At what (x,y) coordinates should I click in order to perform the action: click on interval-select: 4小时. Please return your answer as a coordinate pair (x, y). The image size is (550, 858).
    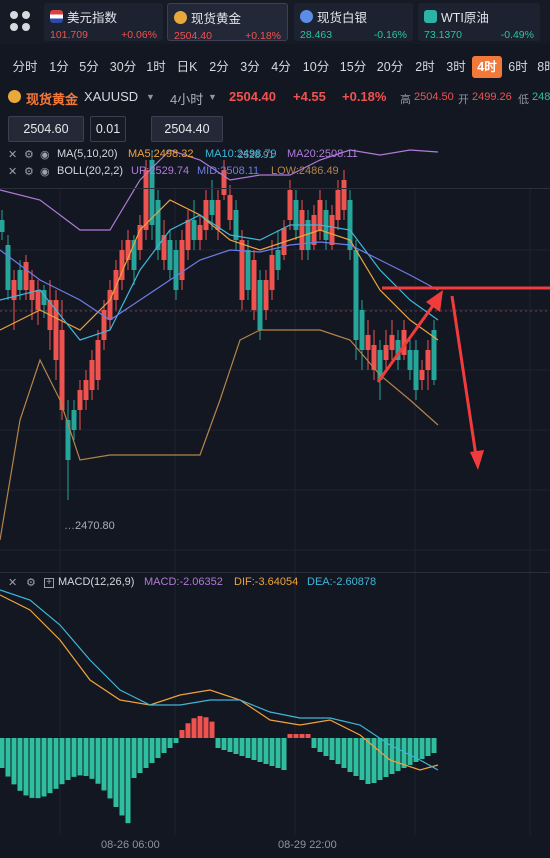
    Looking at the image, I should click on (187, 99).